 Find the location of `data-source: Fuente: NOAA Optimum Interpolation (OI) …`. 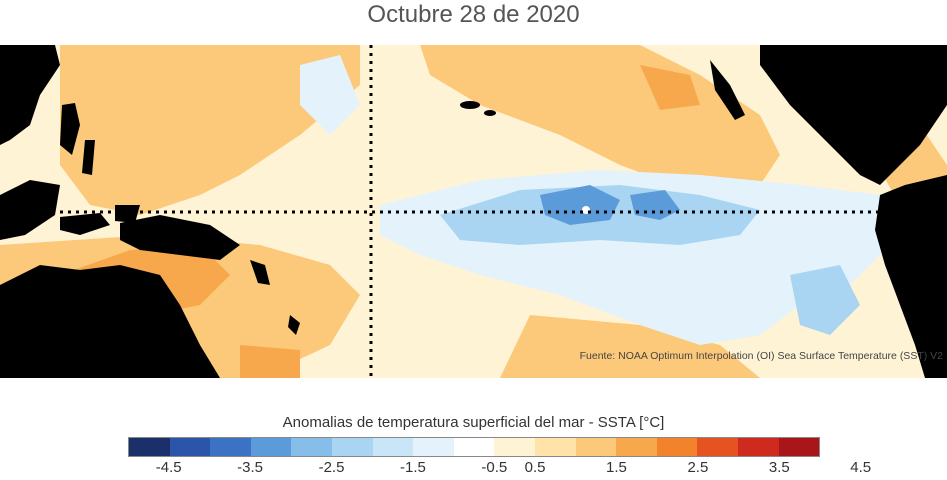

data-source: Fuente: NOAA Optimum Interpolation (OI) … is located at coordinates (761, 356).